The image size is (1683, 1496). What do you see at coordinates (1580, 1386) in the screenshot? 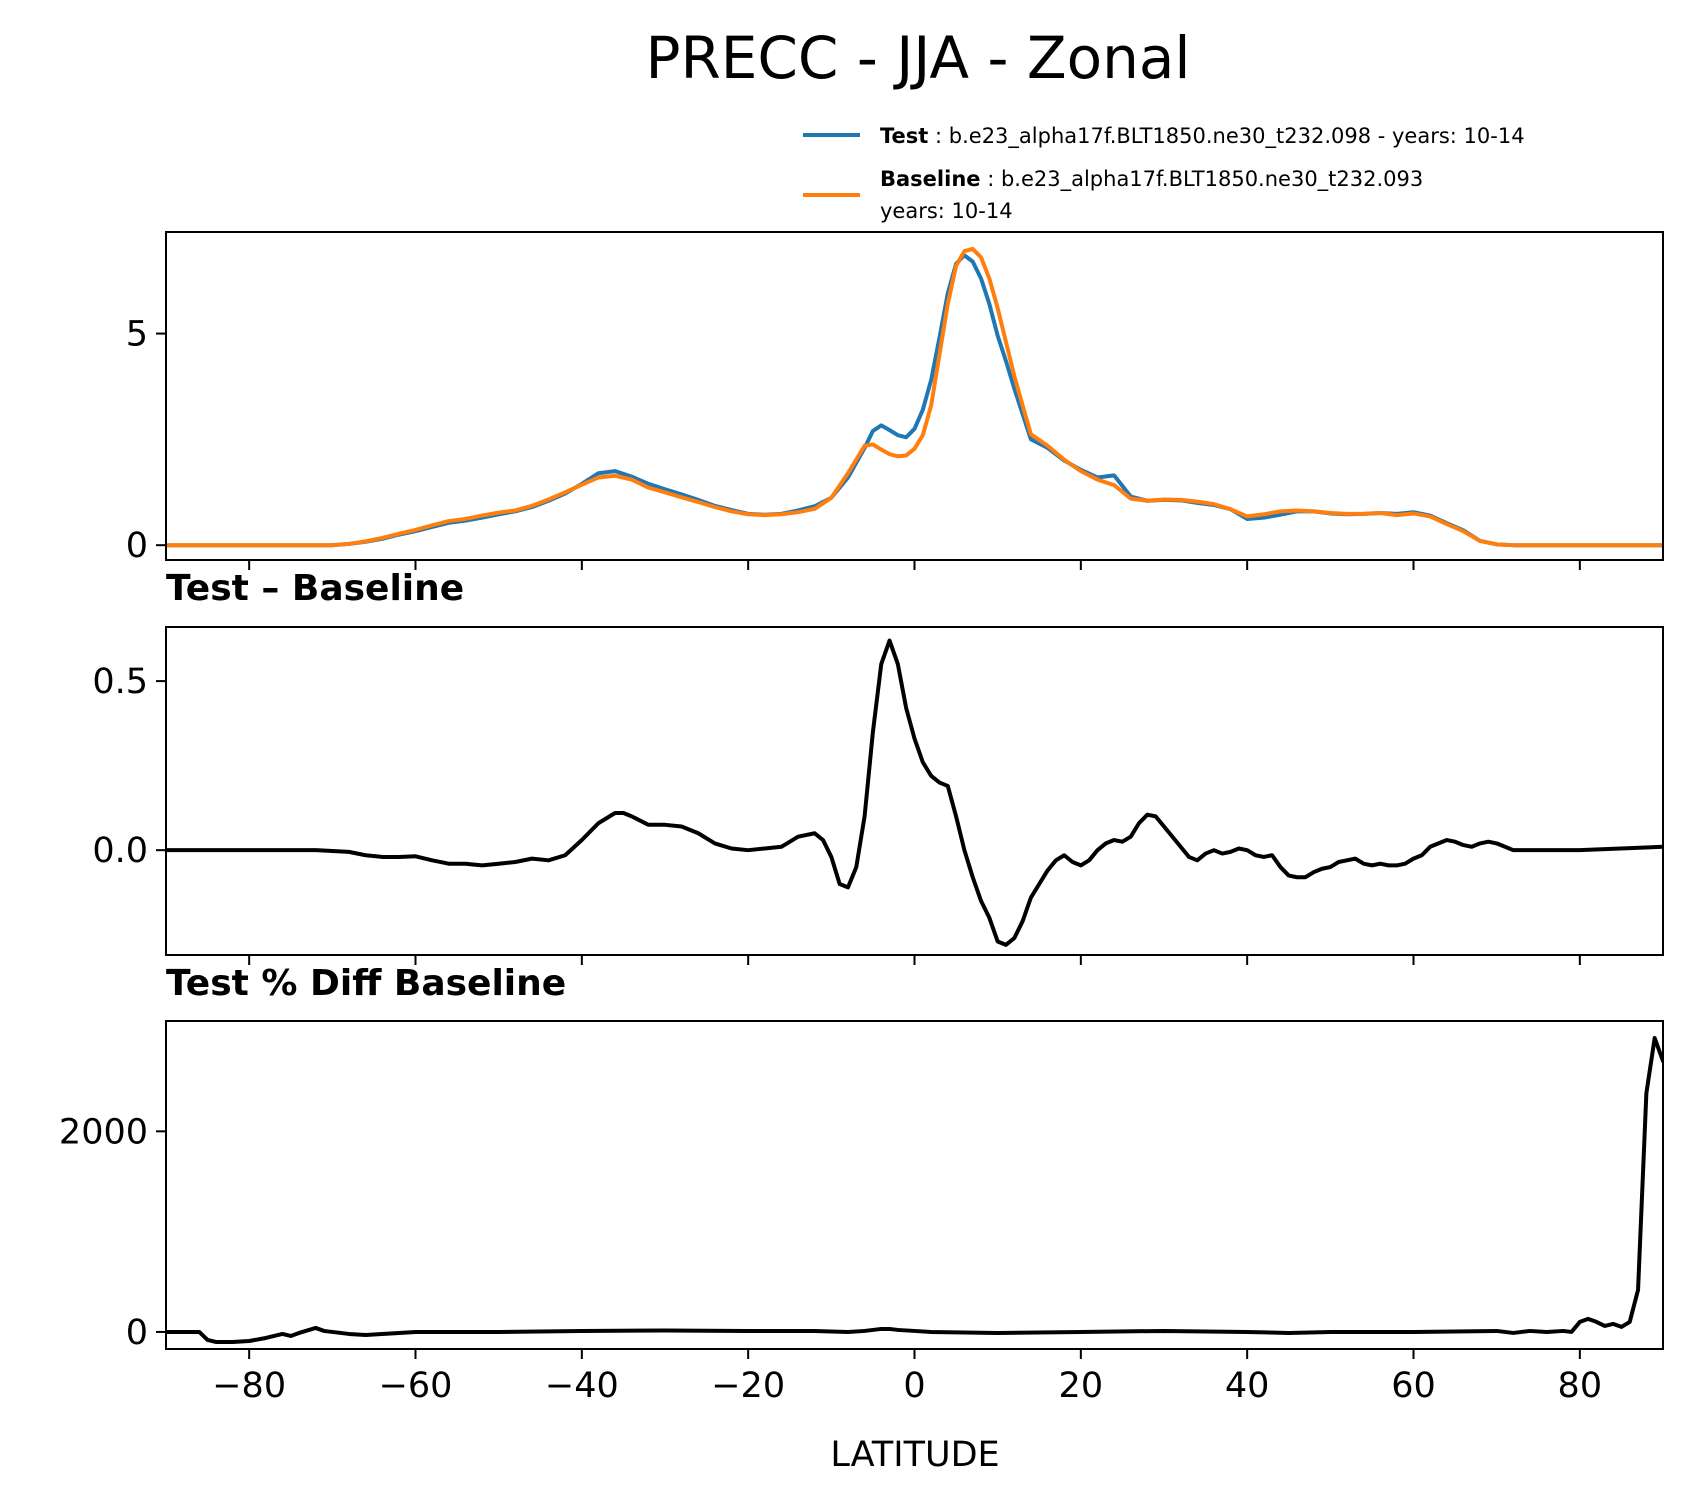
I see `x-tick-label: 80` at bounding box center [1580, 1386].